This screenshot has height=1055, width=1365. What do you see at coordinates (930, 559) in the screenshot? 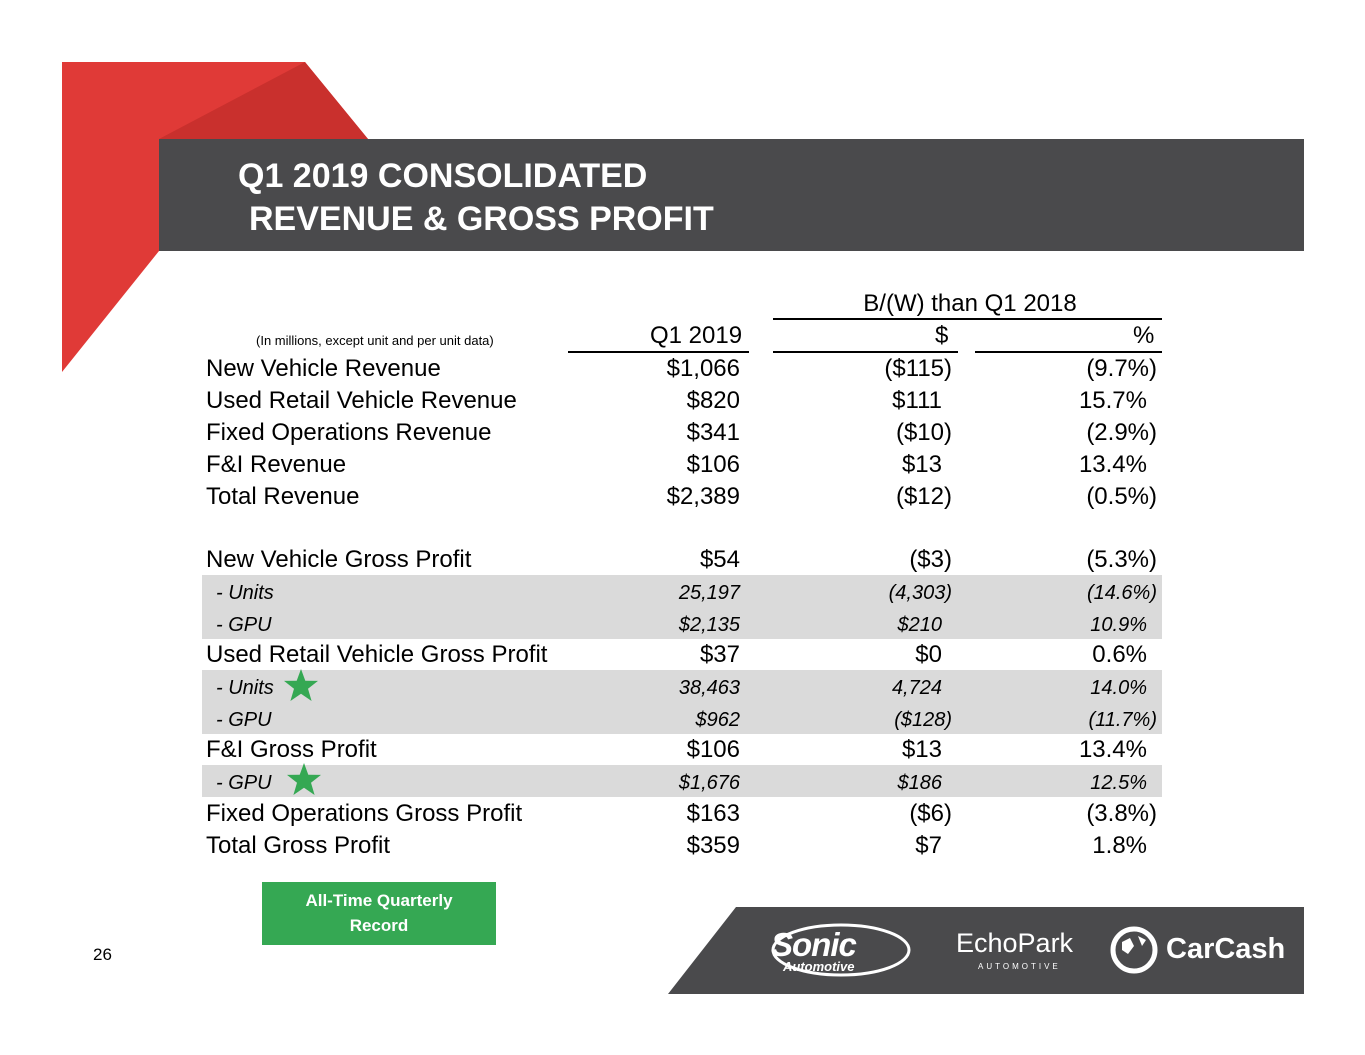
I see `cell-dollar: ($3)` at bounding box center [930, 559].